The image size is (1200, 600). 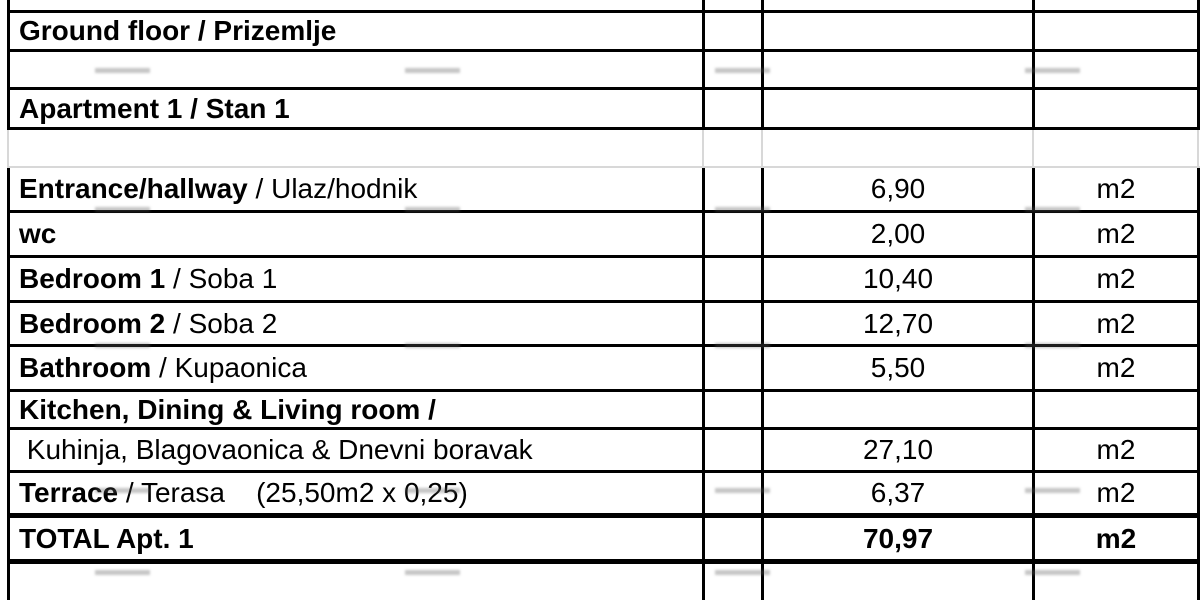 I want to click on room-name-en: wc, so click(x=38, y=233).